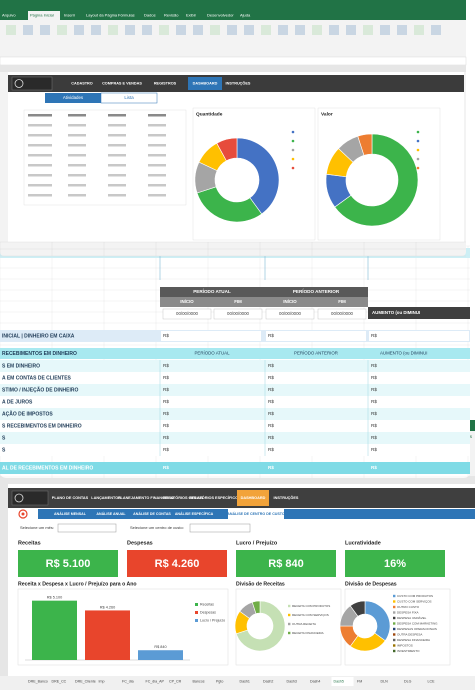  Describe the element at coordinates (107, 635) in the screenshot. I see `bar` at that location.